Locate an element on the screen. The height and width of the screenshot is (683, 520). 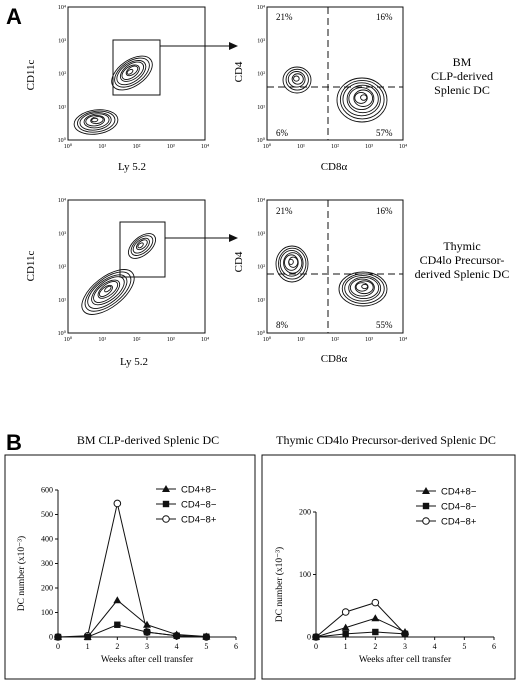
y-tick-label: 10³ is located at coordinates (261, 234).